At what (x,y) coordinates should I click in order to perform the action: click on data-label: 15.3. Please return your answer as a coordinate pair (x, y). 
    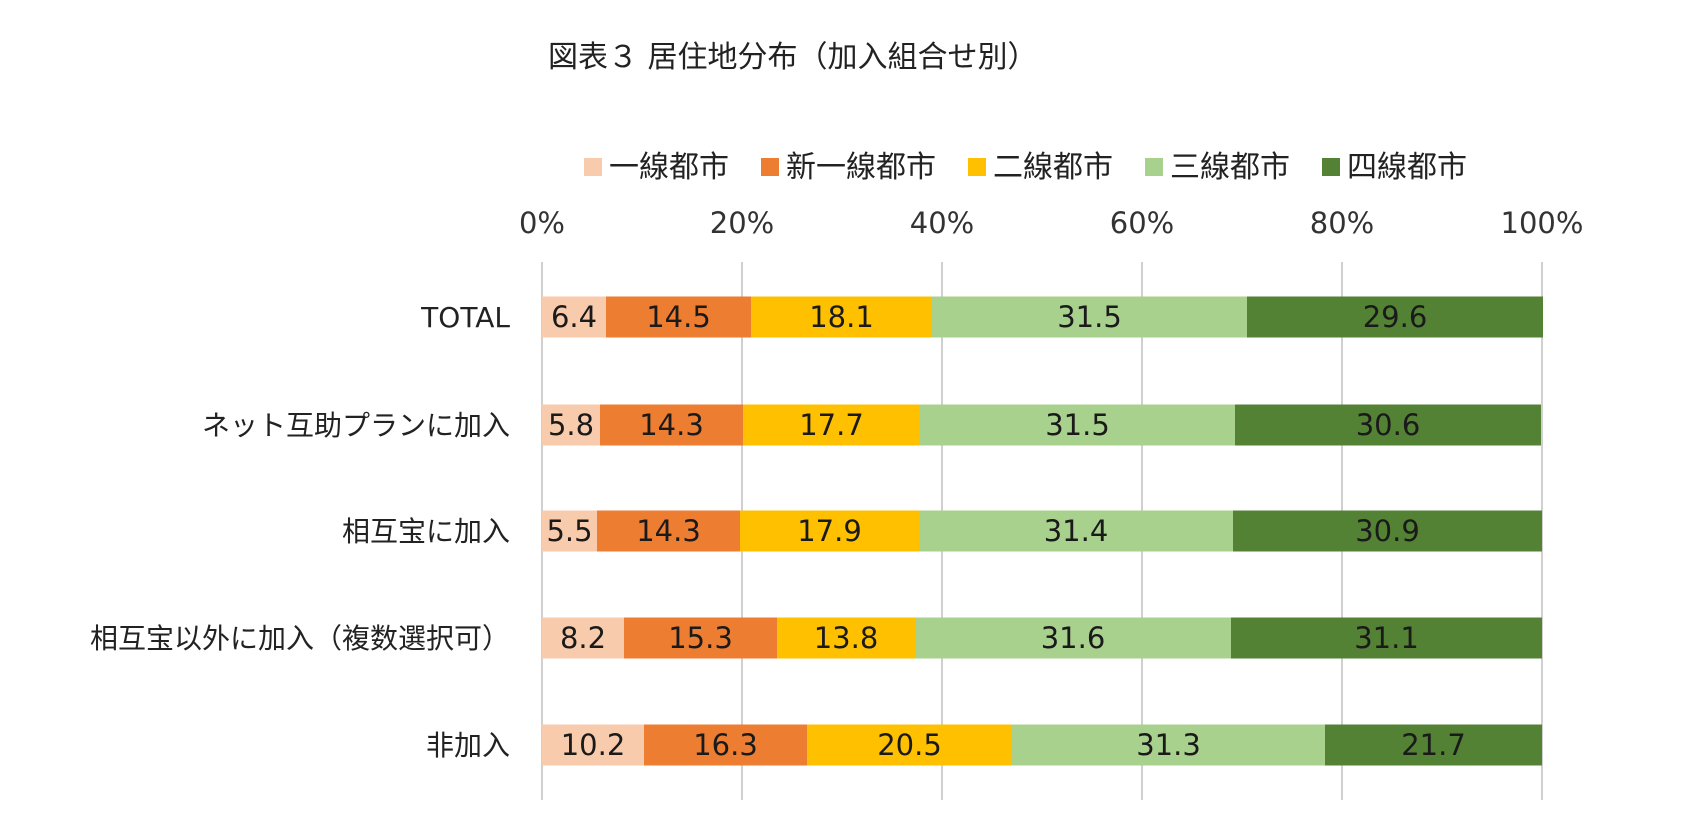
    Looking at the image, I should click on (700, 638).